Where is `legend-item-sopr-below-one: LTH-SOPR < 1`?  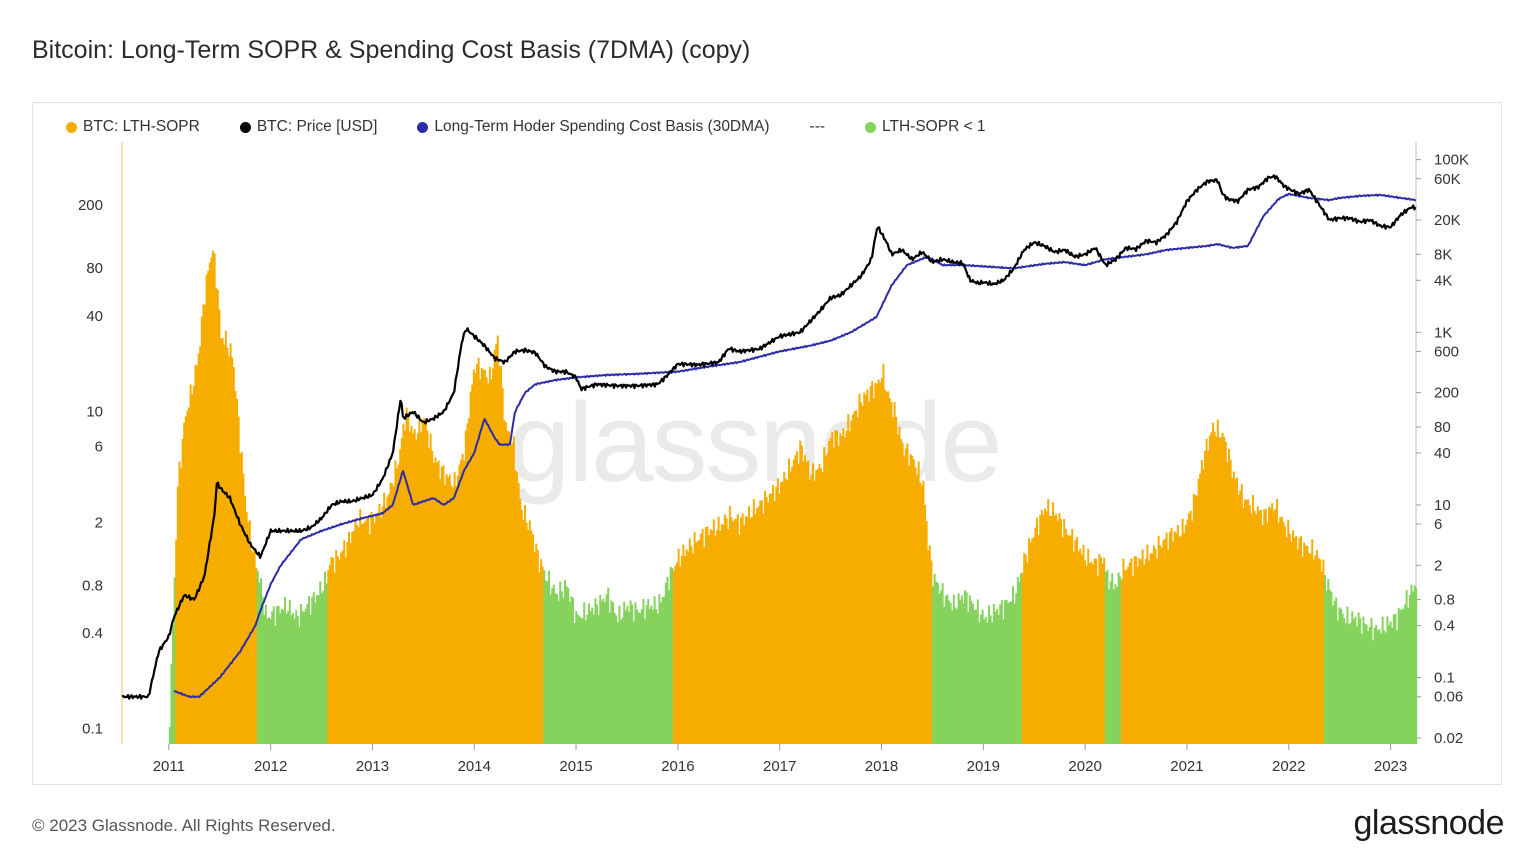
legend-item-sopr-below-one: LTH-SOPR < 1 is located at coordinates (925, 127).